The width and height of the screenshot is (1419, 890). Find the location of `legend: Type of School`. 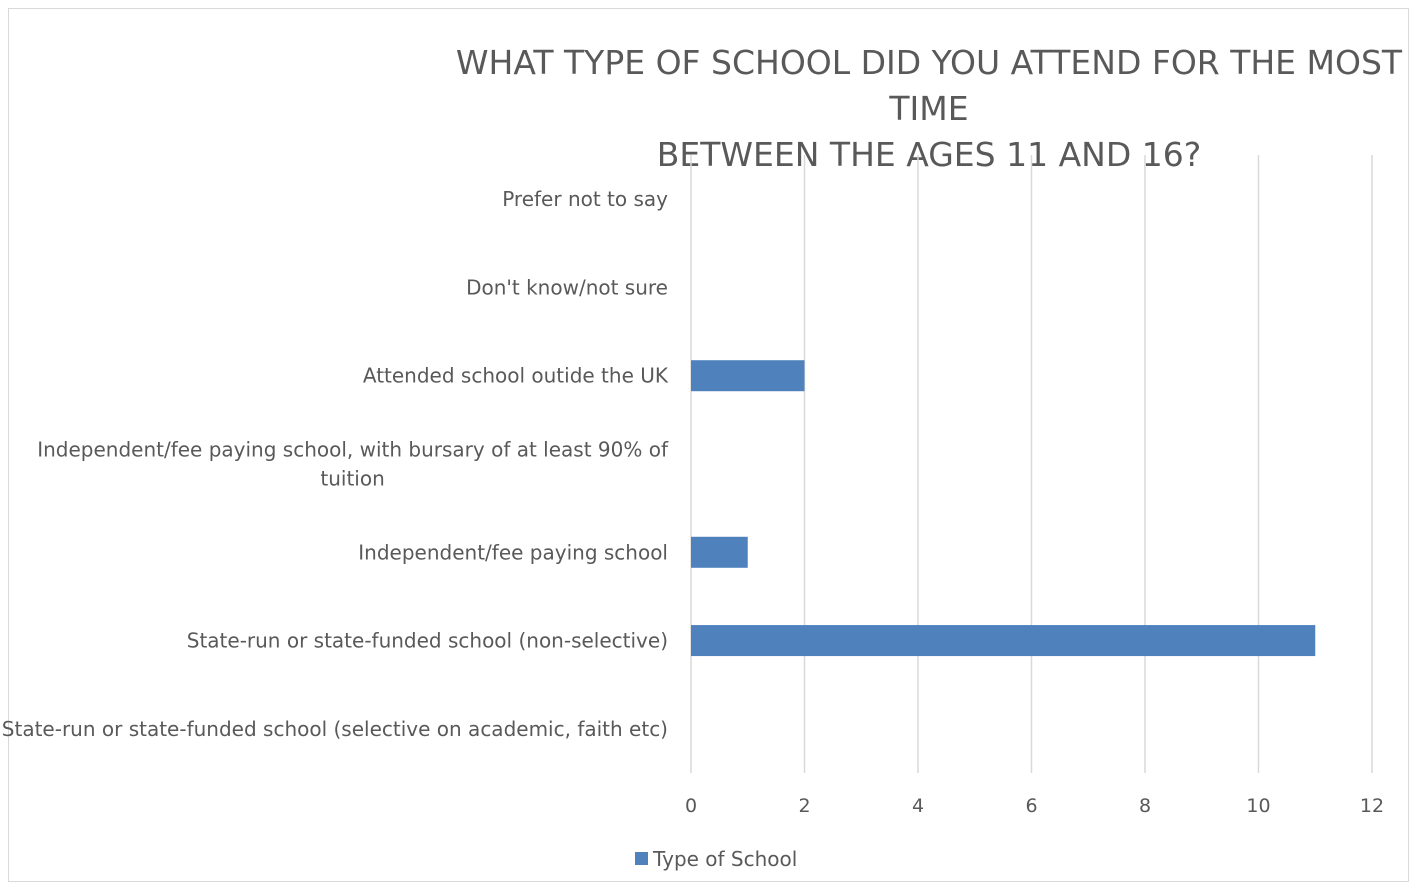

legend: Type of School is located at coordinates (716, 859).